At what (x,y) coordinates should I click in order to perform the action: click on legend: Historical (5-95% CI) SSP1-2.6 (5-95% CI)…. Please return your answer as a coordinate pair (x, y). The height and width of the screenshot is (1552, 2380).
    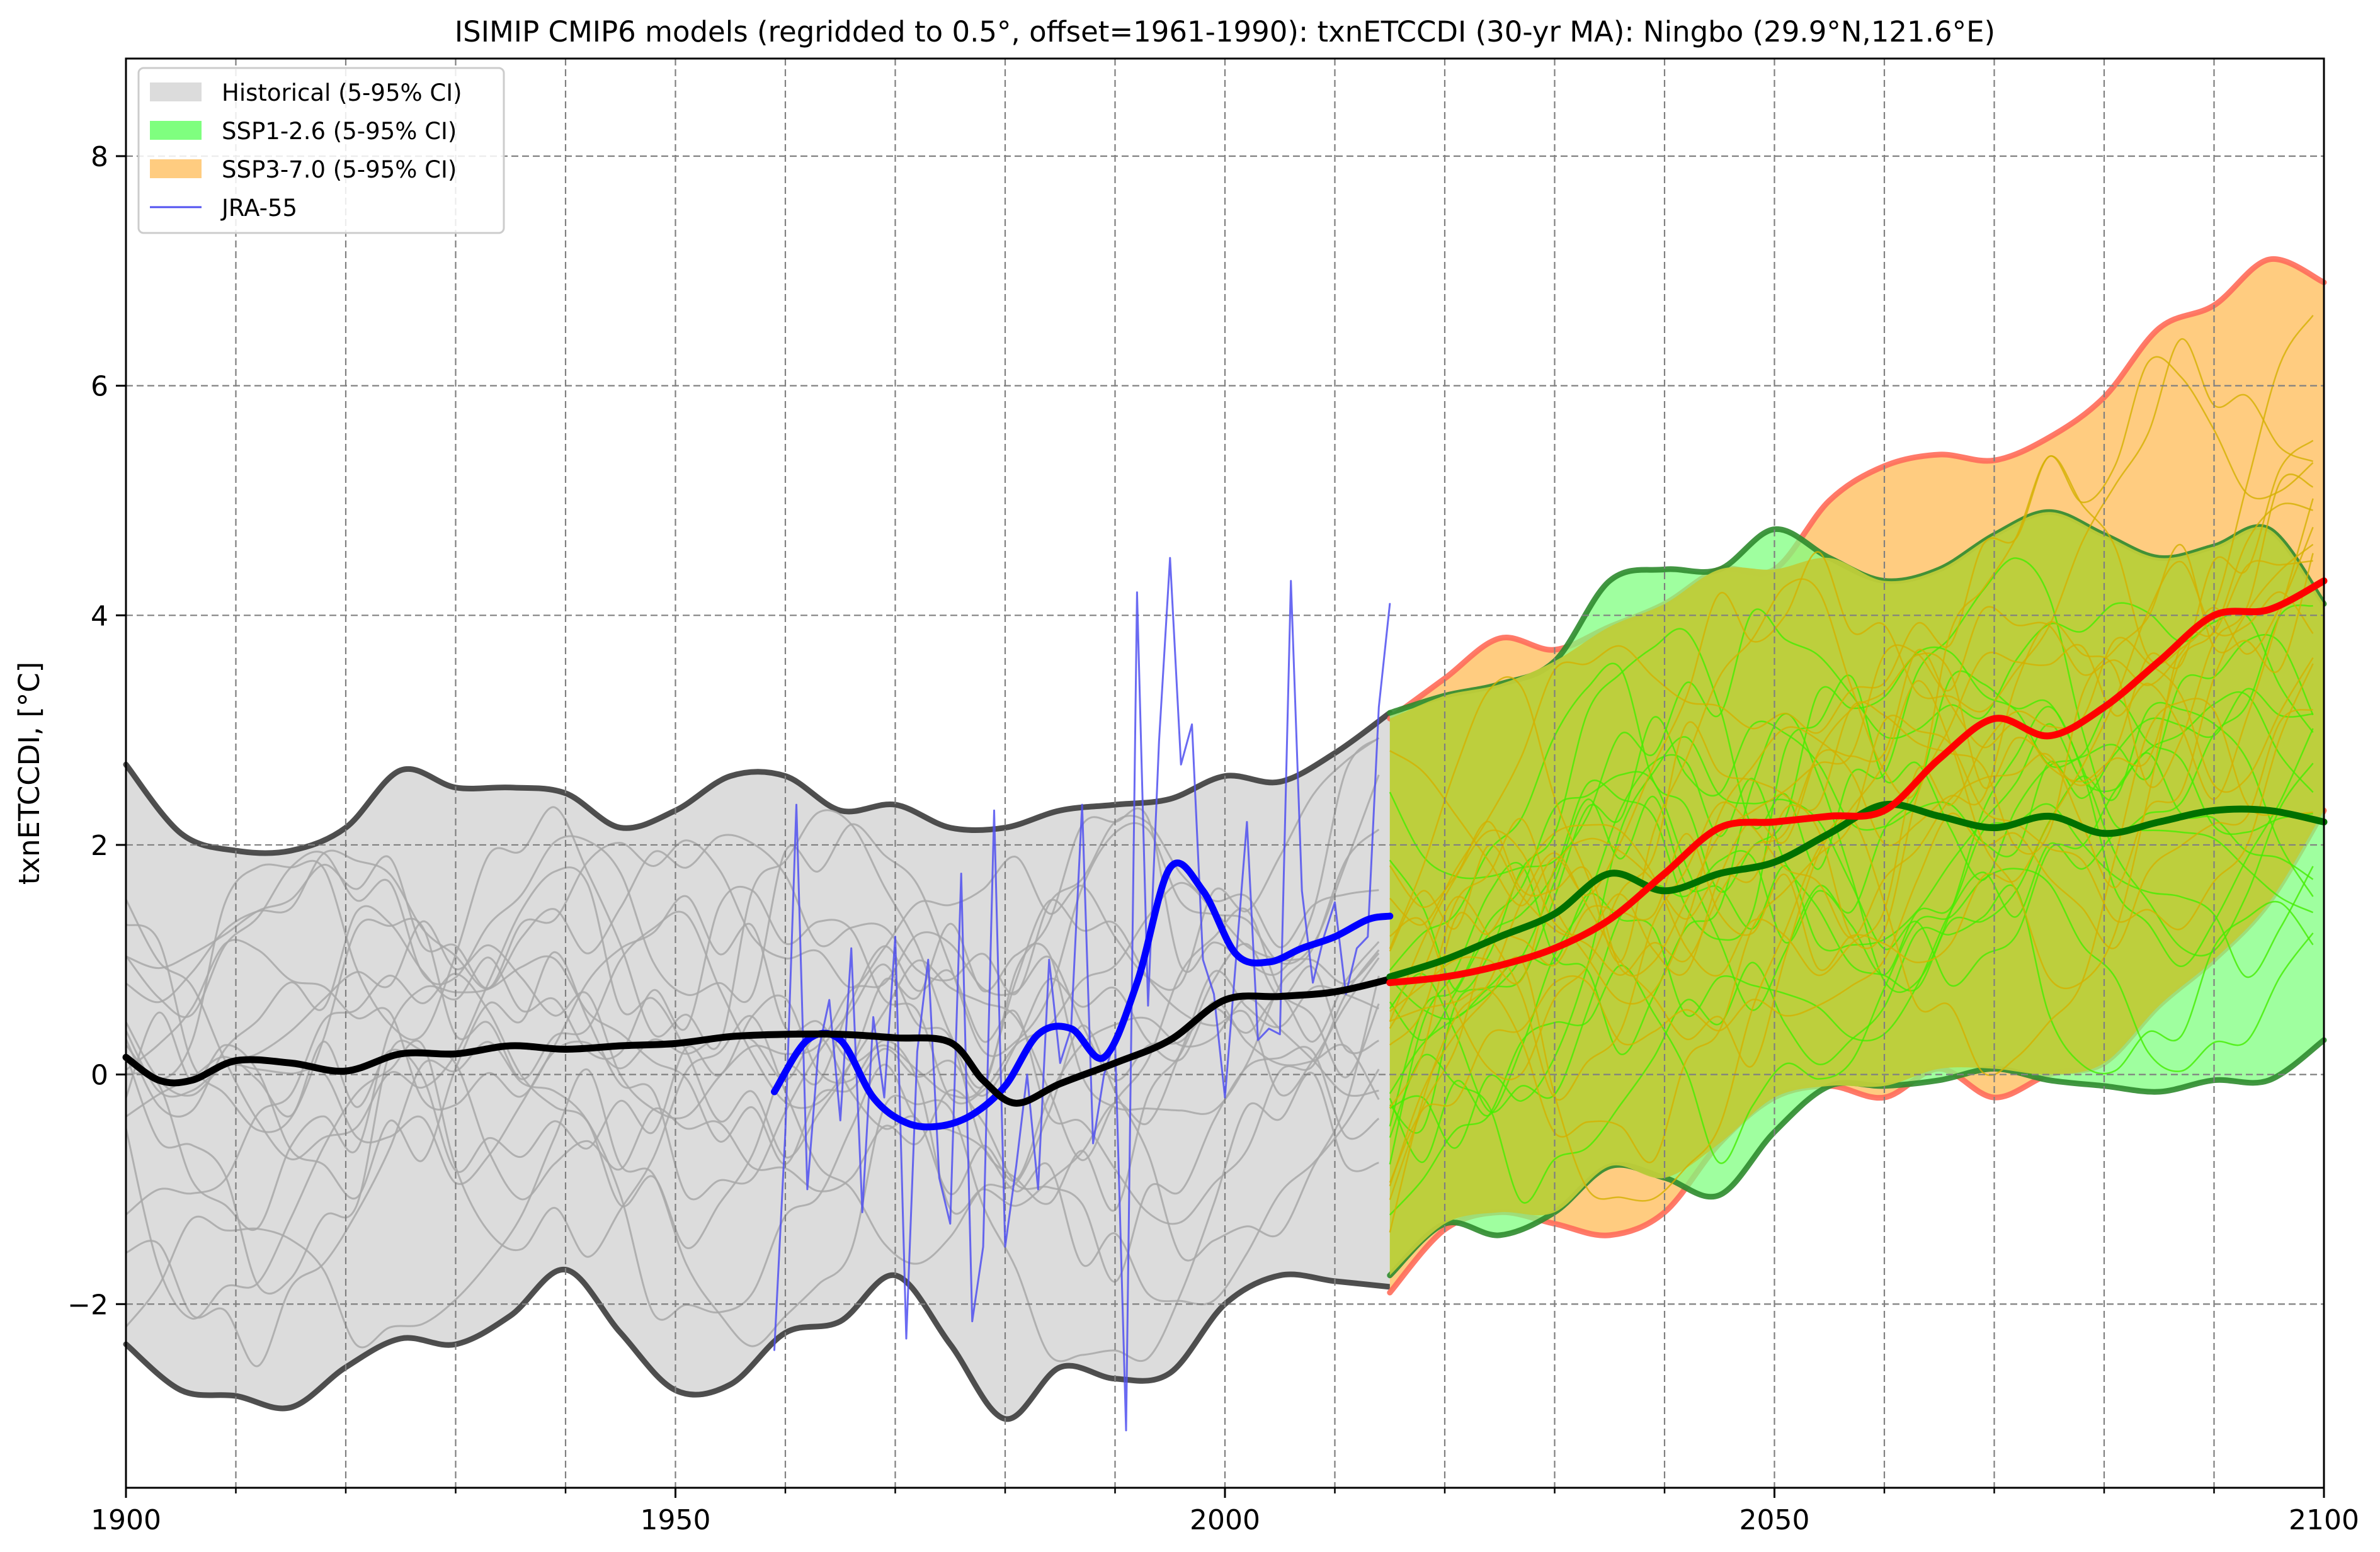
    Looking at the image, I should click on (321, 150).